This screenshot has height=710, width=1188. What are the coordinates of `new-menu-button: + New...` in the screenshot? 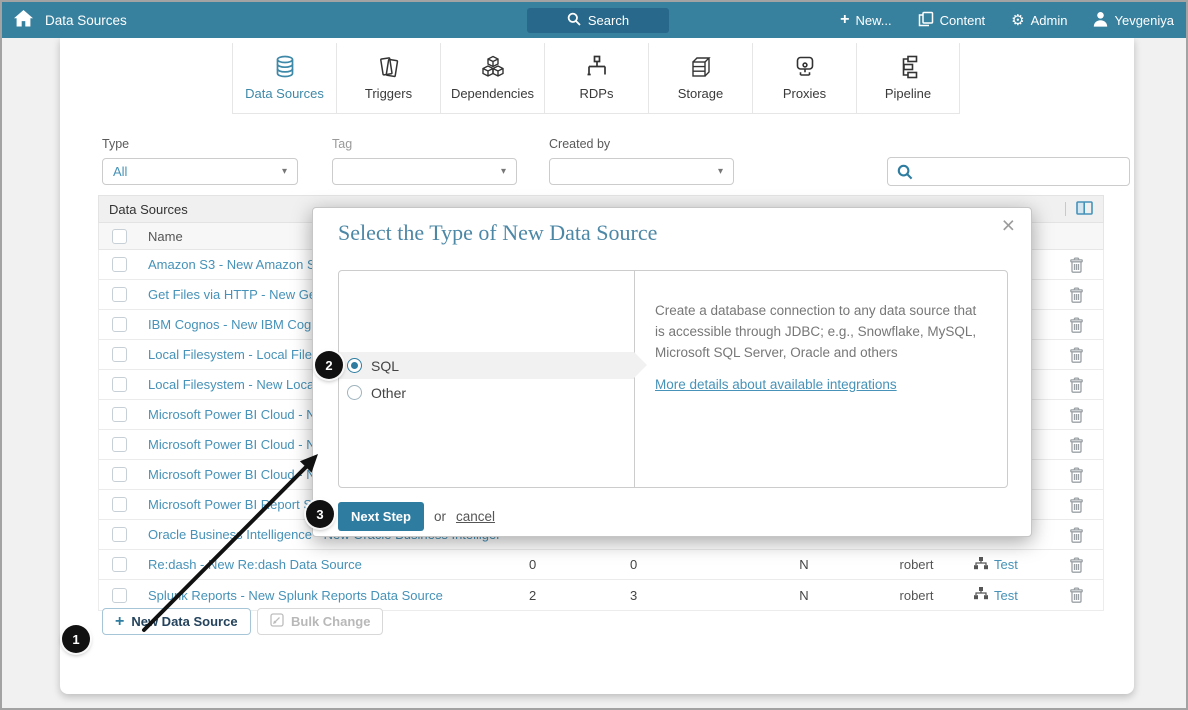 It's located at (866, 19).